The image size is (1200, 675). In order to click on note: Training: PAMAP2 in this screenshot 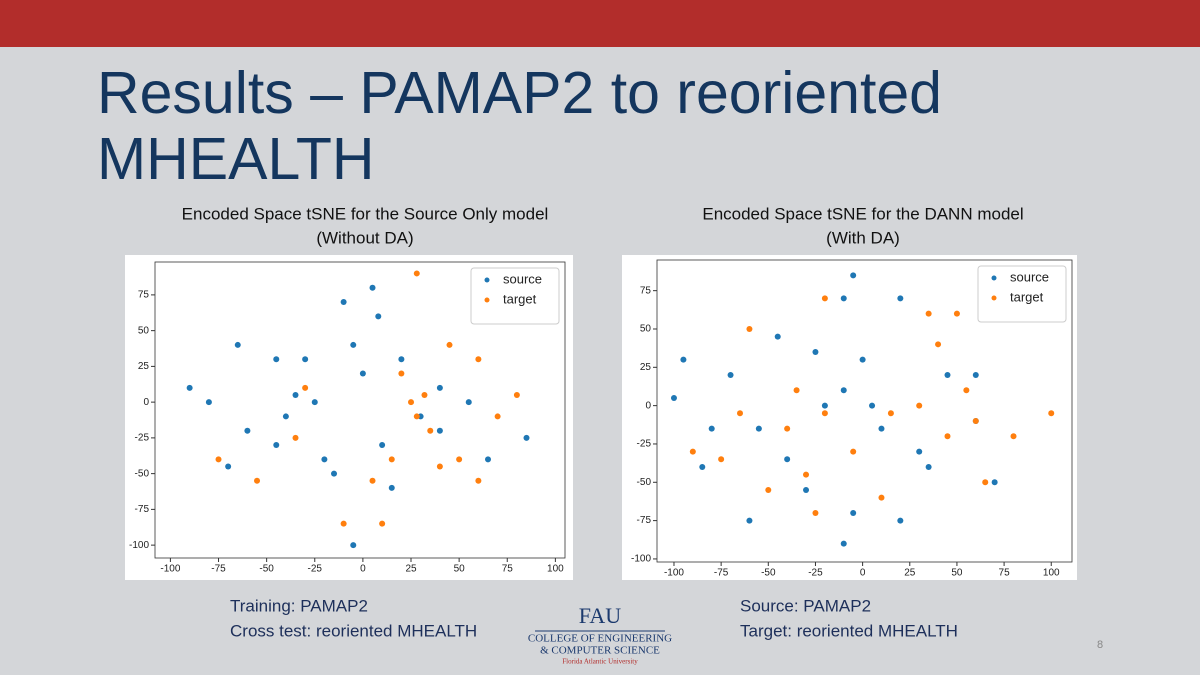, I will do `click(299, 605)`.